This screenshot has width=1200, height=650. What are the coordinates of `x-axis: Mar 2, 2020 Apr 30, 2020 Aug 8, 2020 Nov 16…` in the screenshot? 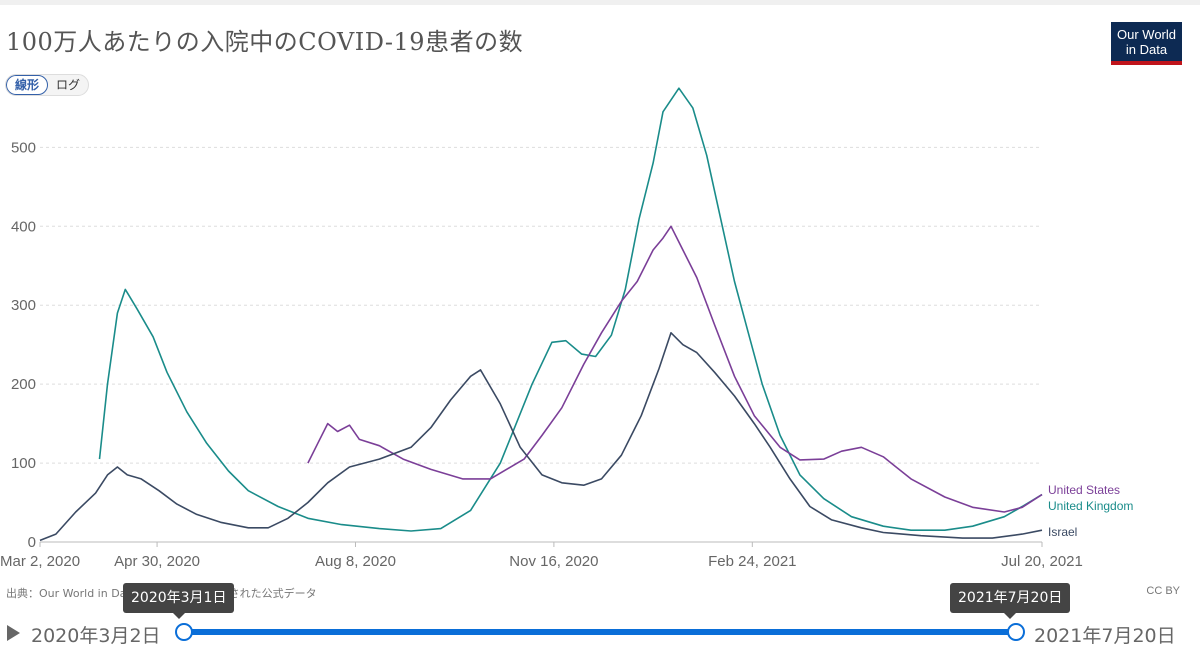 It's located at (541, 556).